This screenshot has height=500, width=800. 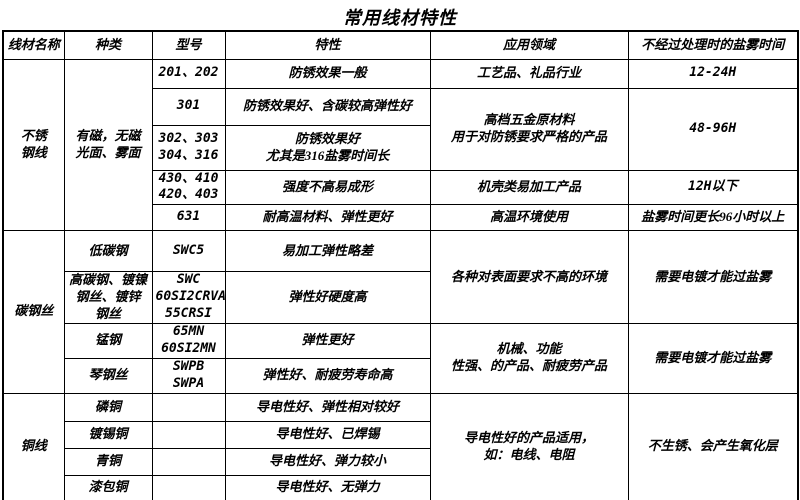 What do you see at coordinates (327, 434) in the screenshot?
I see `cell-feature: 导电性好、已焊锡` at bounding box center [327, 434].